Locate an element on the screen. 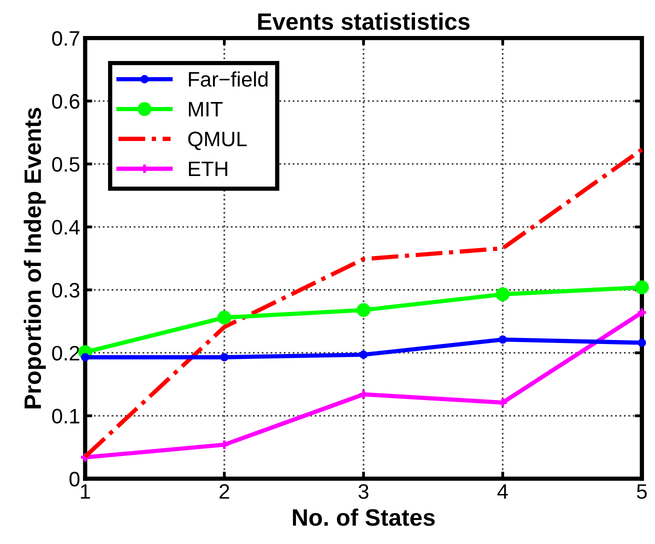  x-tick-label: 2 is located at coordinates (225, 491).